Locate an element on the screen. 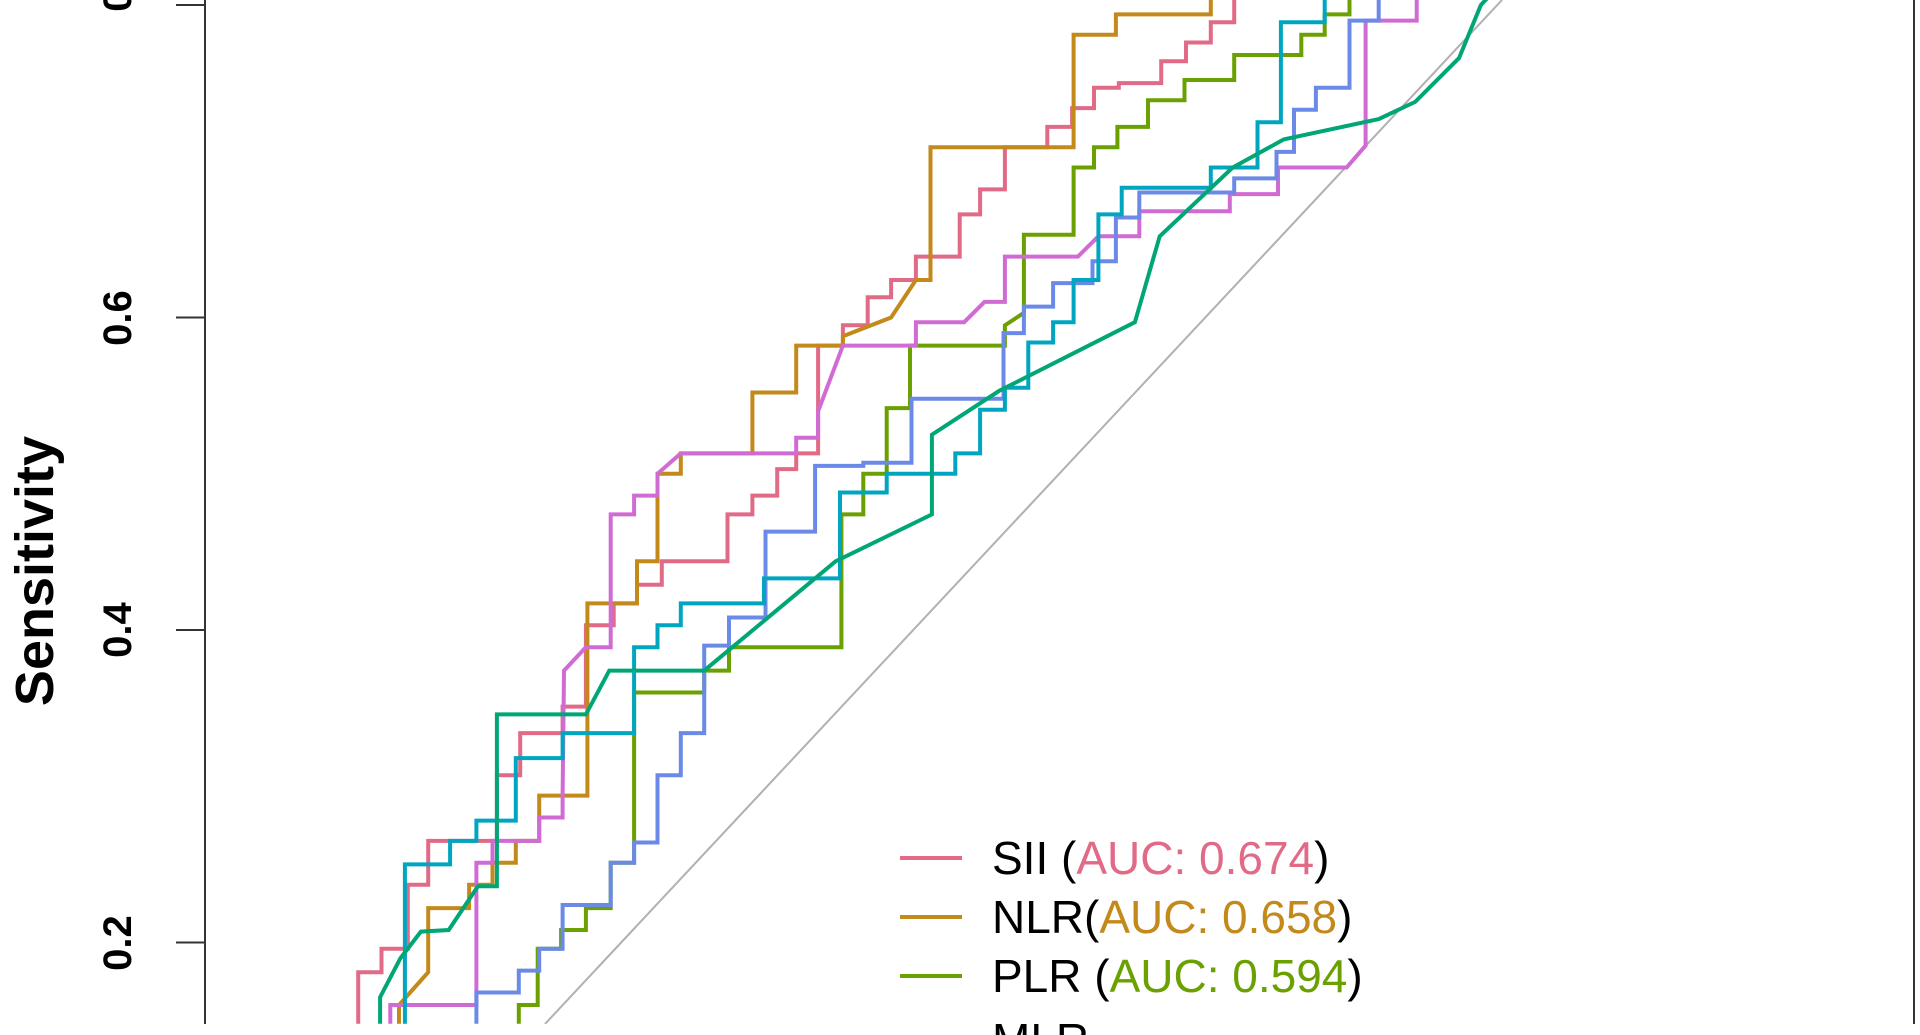 The image size is (1920, 1035). legend-auc: AUC: 0.594 is located at coordinates (1228, 975).